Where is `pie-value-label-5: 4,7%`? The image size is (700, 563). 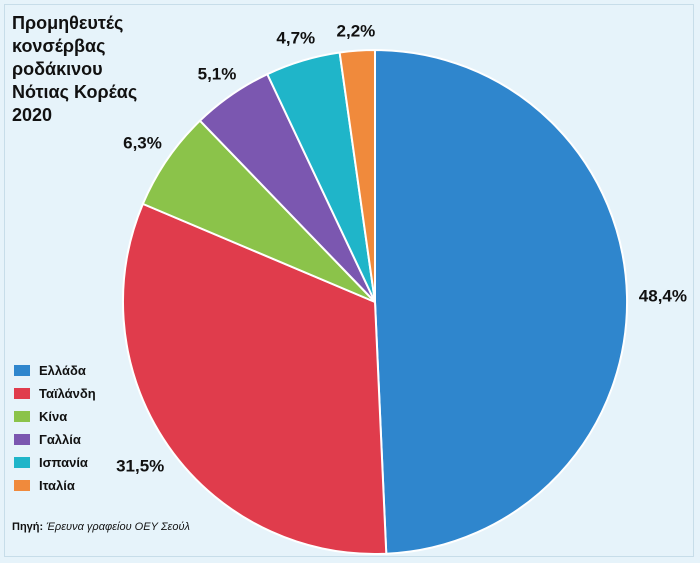 pie-value-label-5: 4,7% is located at coordinates (295, 38).